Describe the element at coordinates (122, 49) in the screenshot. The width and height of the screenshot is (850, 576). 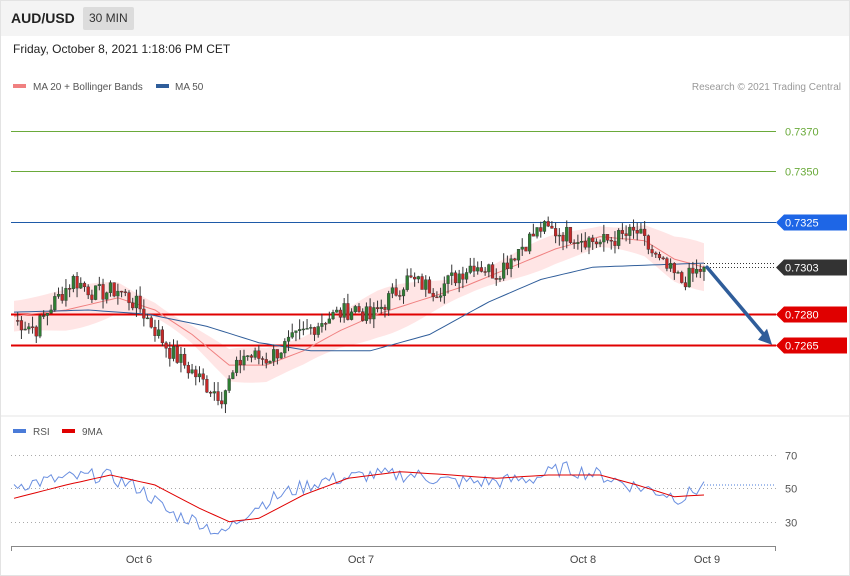
I see `chart-datetime: Friday, October 8, 2021 1:18:06 PM CET` at that location.